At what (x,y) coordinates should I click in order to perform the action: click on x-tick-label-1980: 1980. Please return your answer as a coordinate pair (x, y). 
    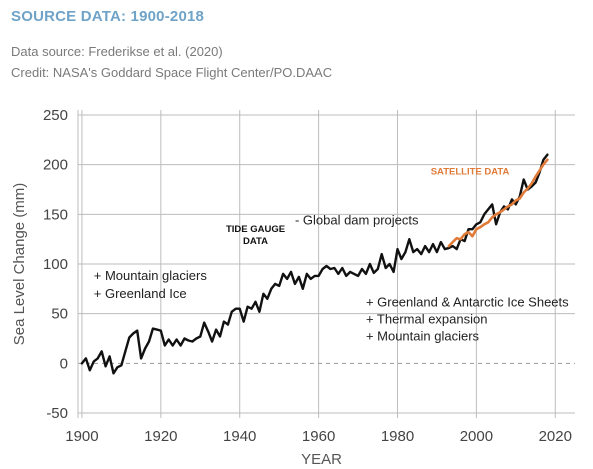
    Looking at the image, I should click on (397, 436).